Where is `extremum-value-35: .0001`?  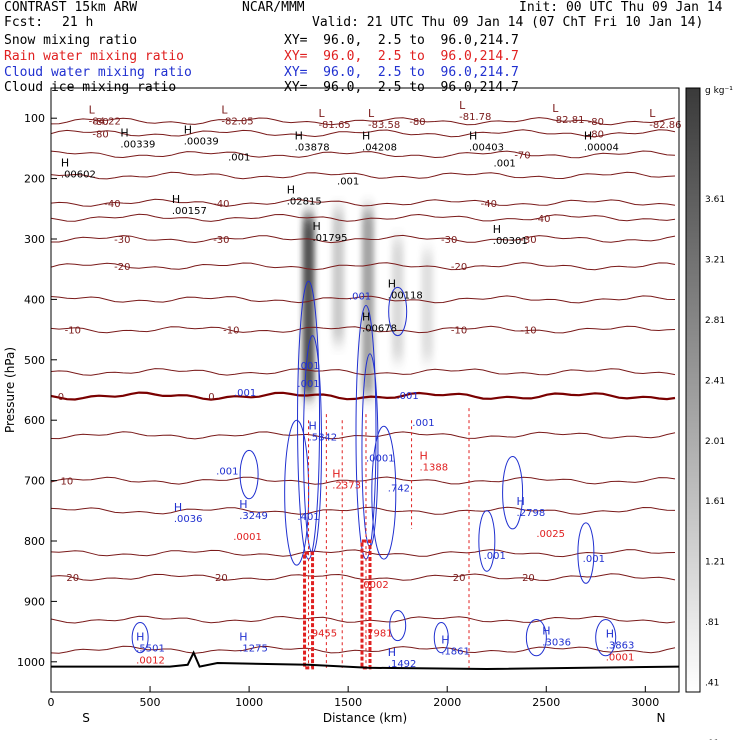
extremum-value-35: .0001 is located at coordinates (247, 537).